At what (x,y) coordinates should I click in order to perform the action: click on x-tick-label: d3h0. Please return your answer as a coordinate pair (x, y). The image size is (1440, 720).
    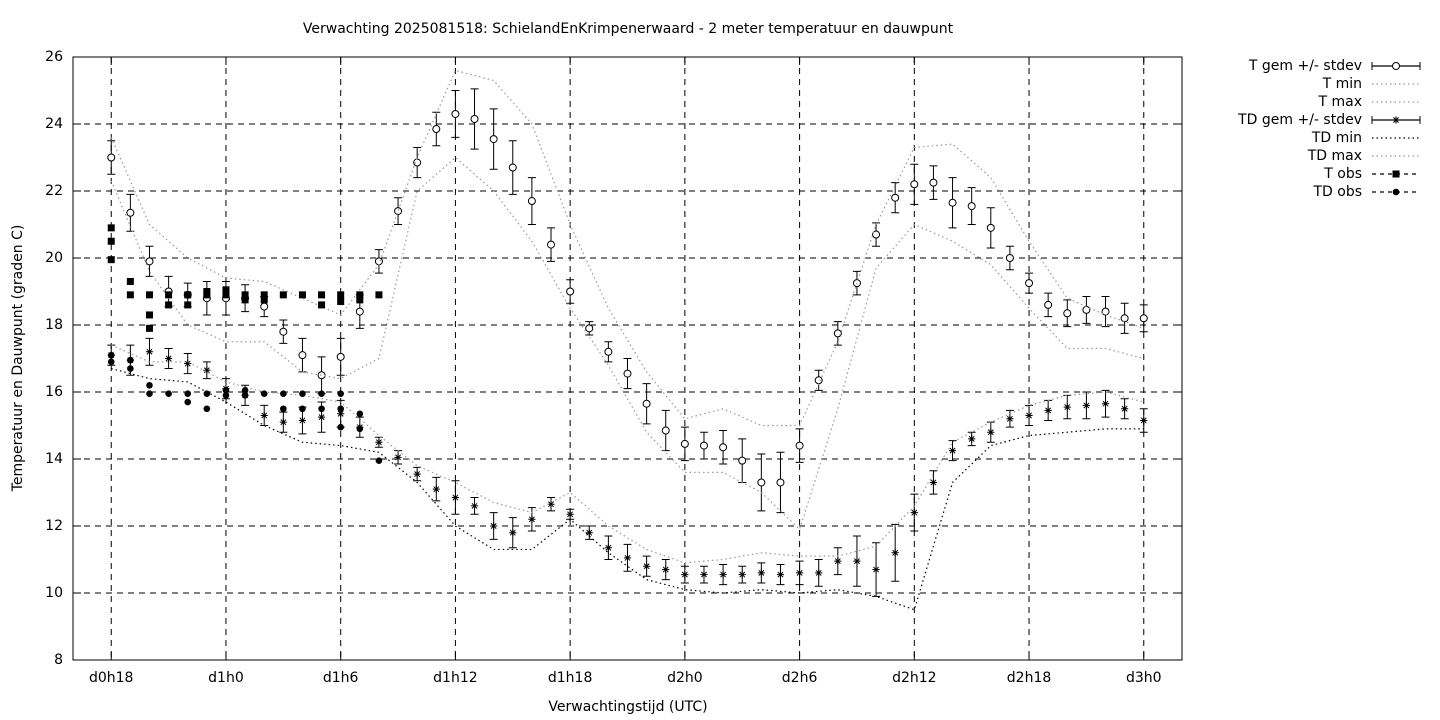
    Looking at the image, I should click on (1144, 678).